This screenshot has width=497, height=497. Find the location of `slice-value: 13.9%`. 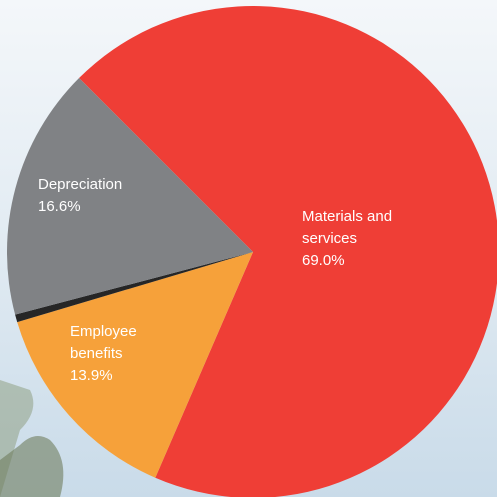

slice-value: 13.9% is located at coordinates (91, 375).